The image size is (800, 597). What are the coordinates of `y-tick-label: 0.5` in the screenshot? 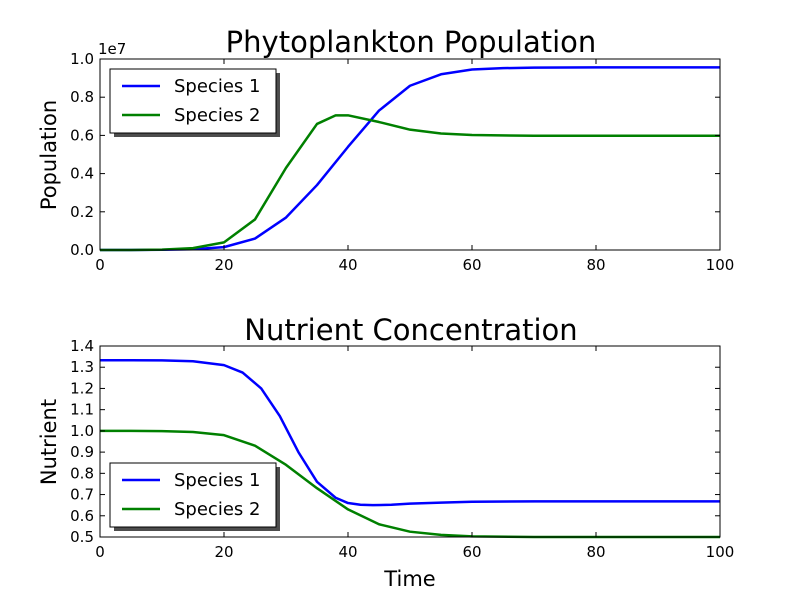 It's located at (82, 537).